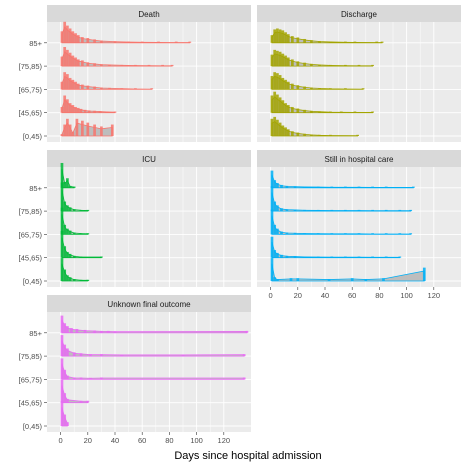  What do you see at coordinates (359, 14) in the screenshot?
I see `facet-title: Discharge` at bounding box center [359, 14].